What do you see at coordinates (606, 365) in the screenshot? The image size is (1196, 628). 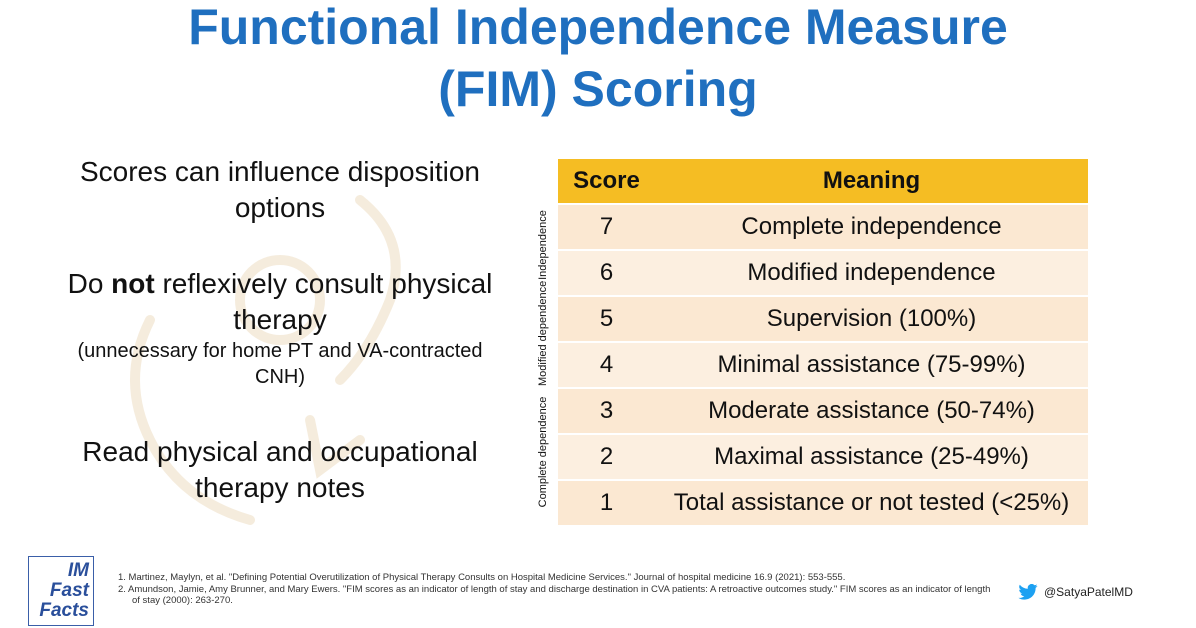 I see `score-cell: 4` at bounding box center [606, 365].